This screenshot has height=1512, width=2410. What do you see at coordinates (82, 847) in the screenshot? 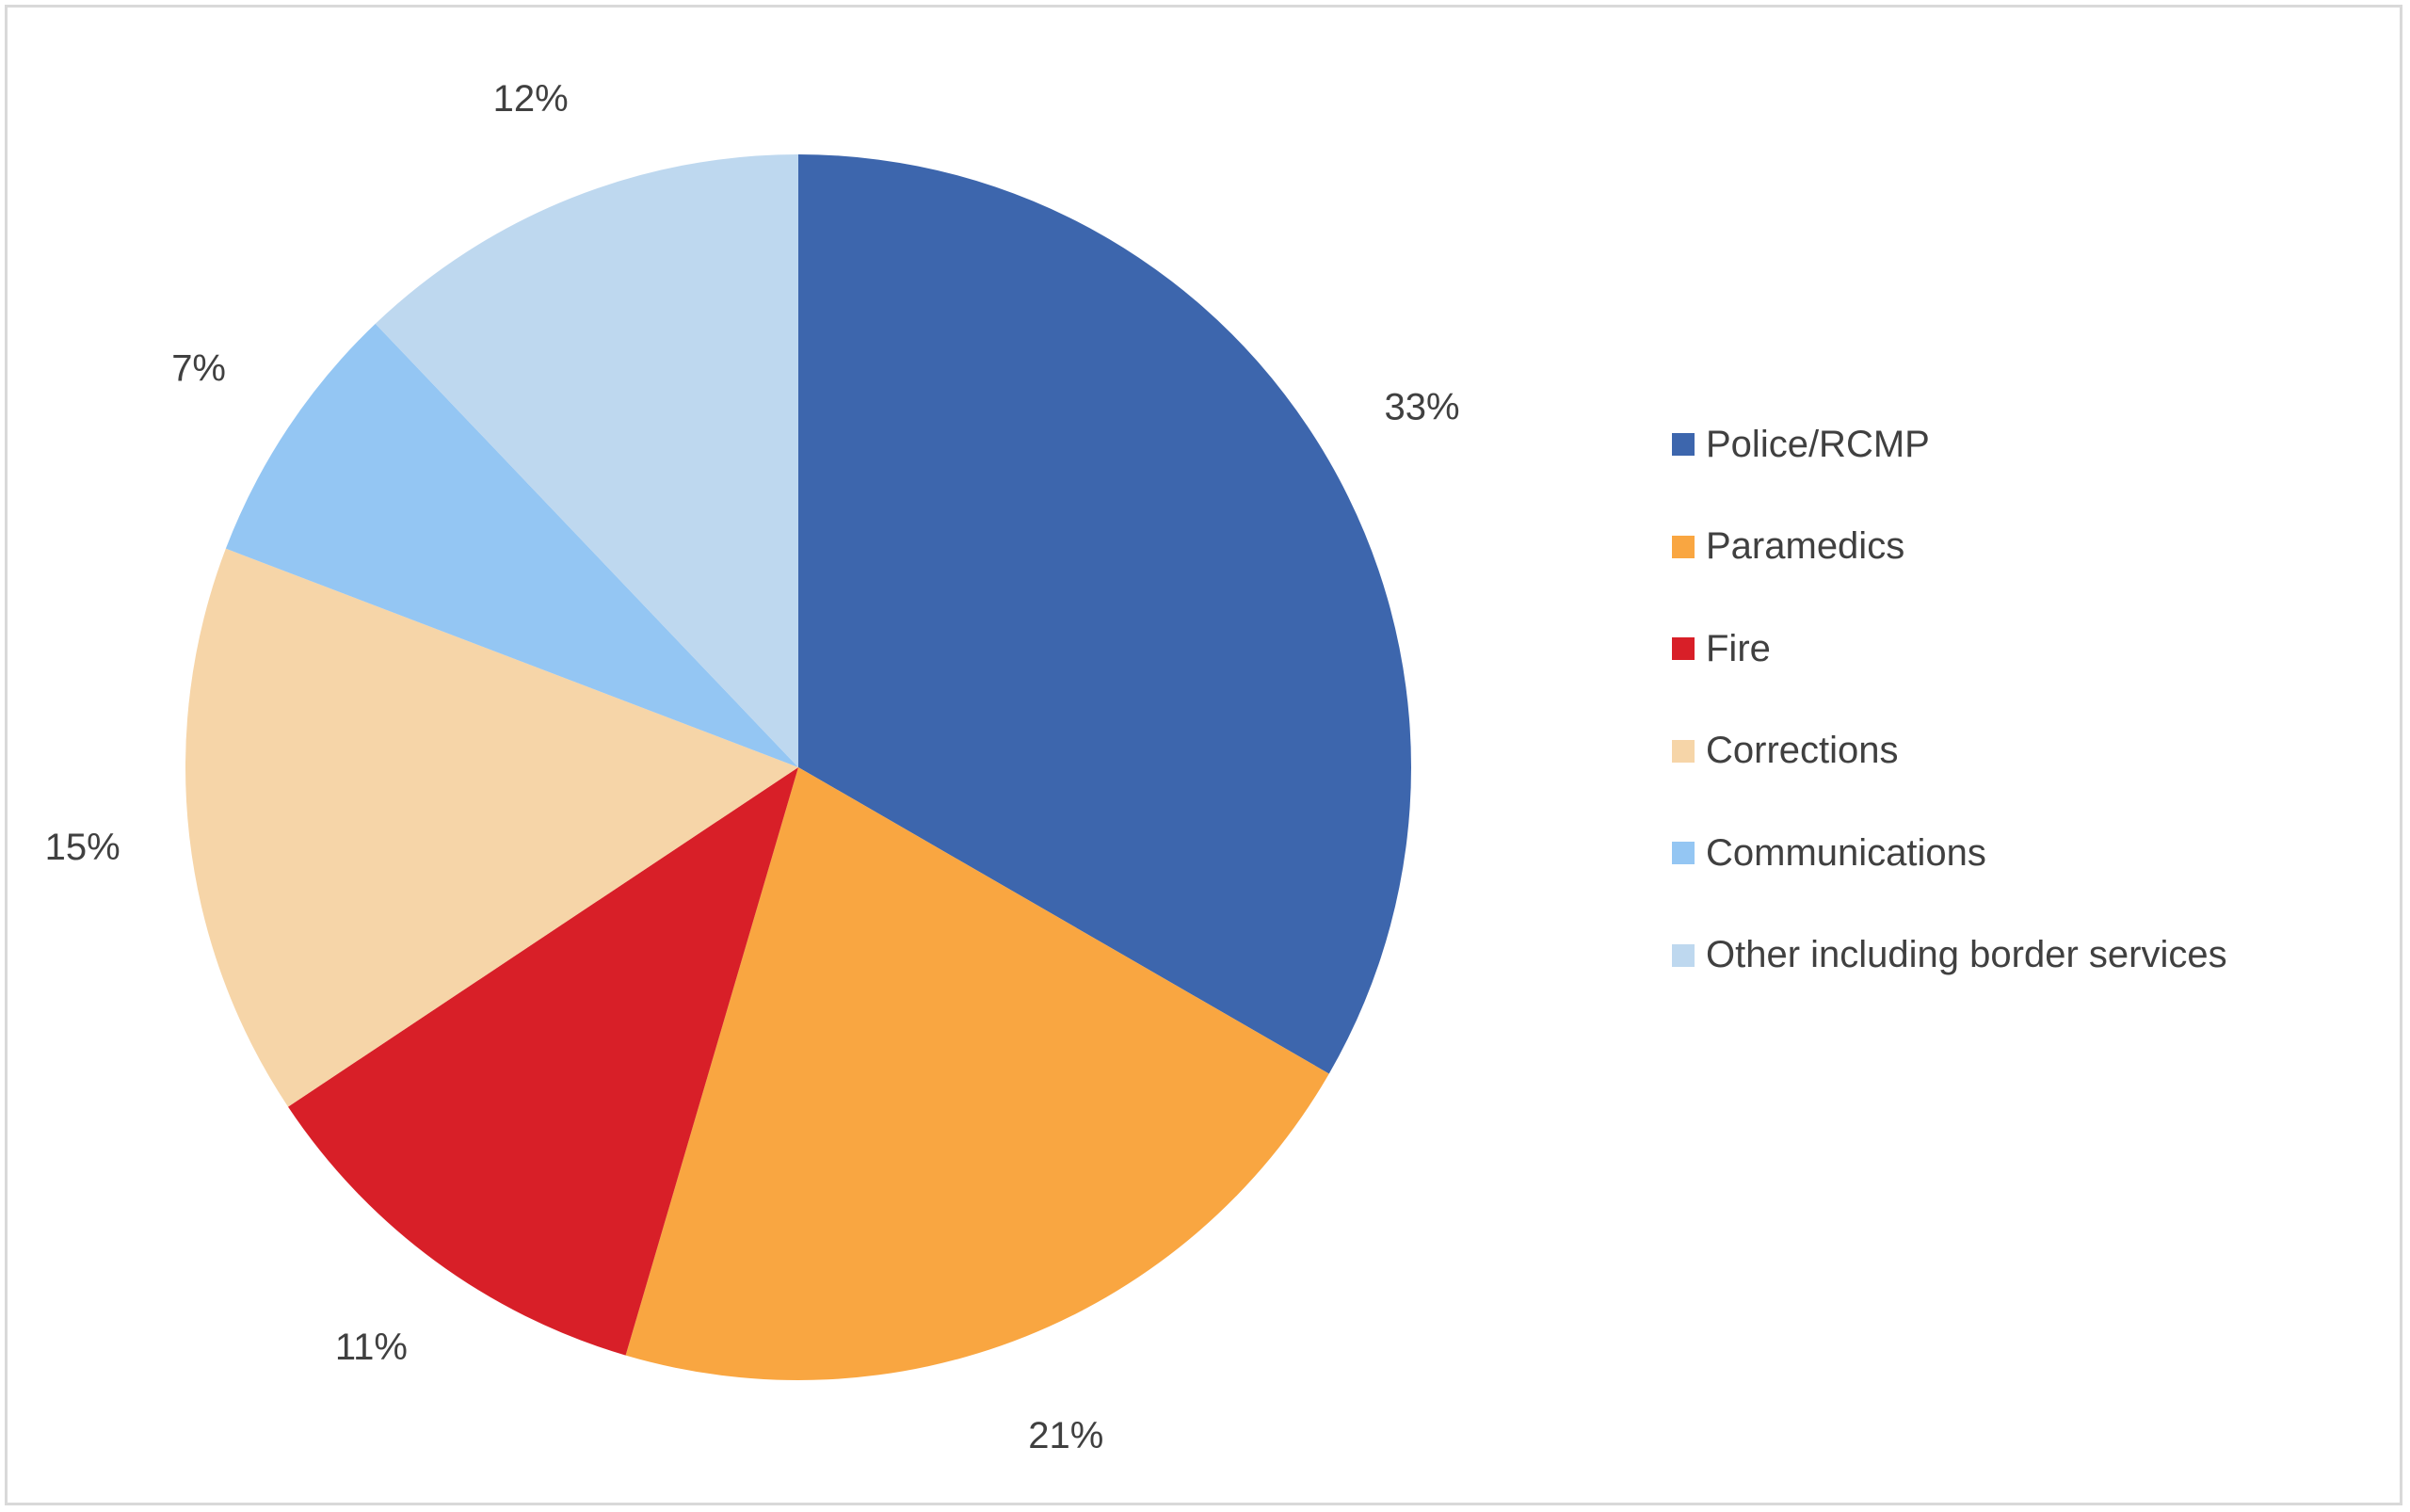
I see `data-label-corrections: 15%` at bounding box center [82, 847].